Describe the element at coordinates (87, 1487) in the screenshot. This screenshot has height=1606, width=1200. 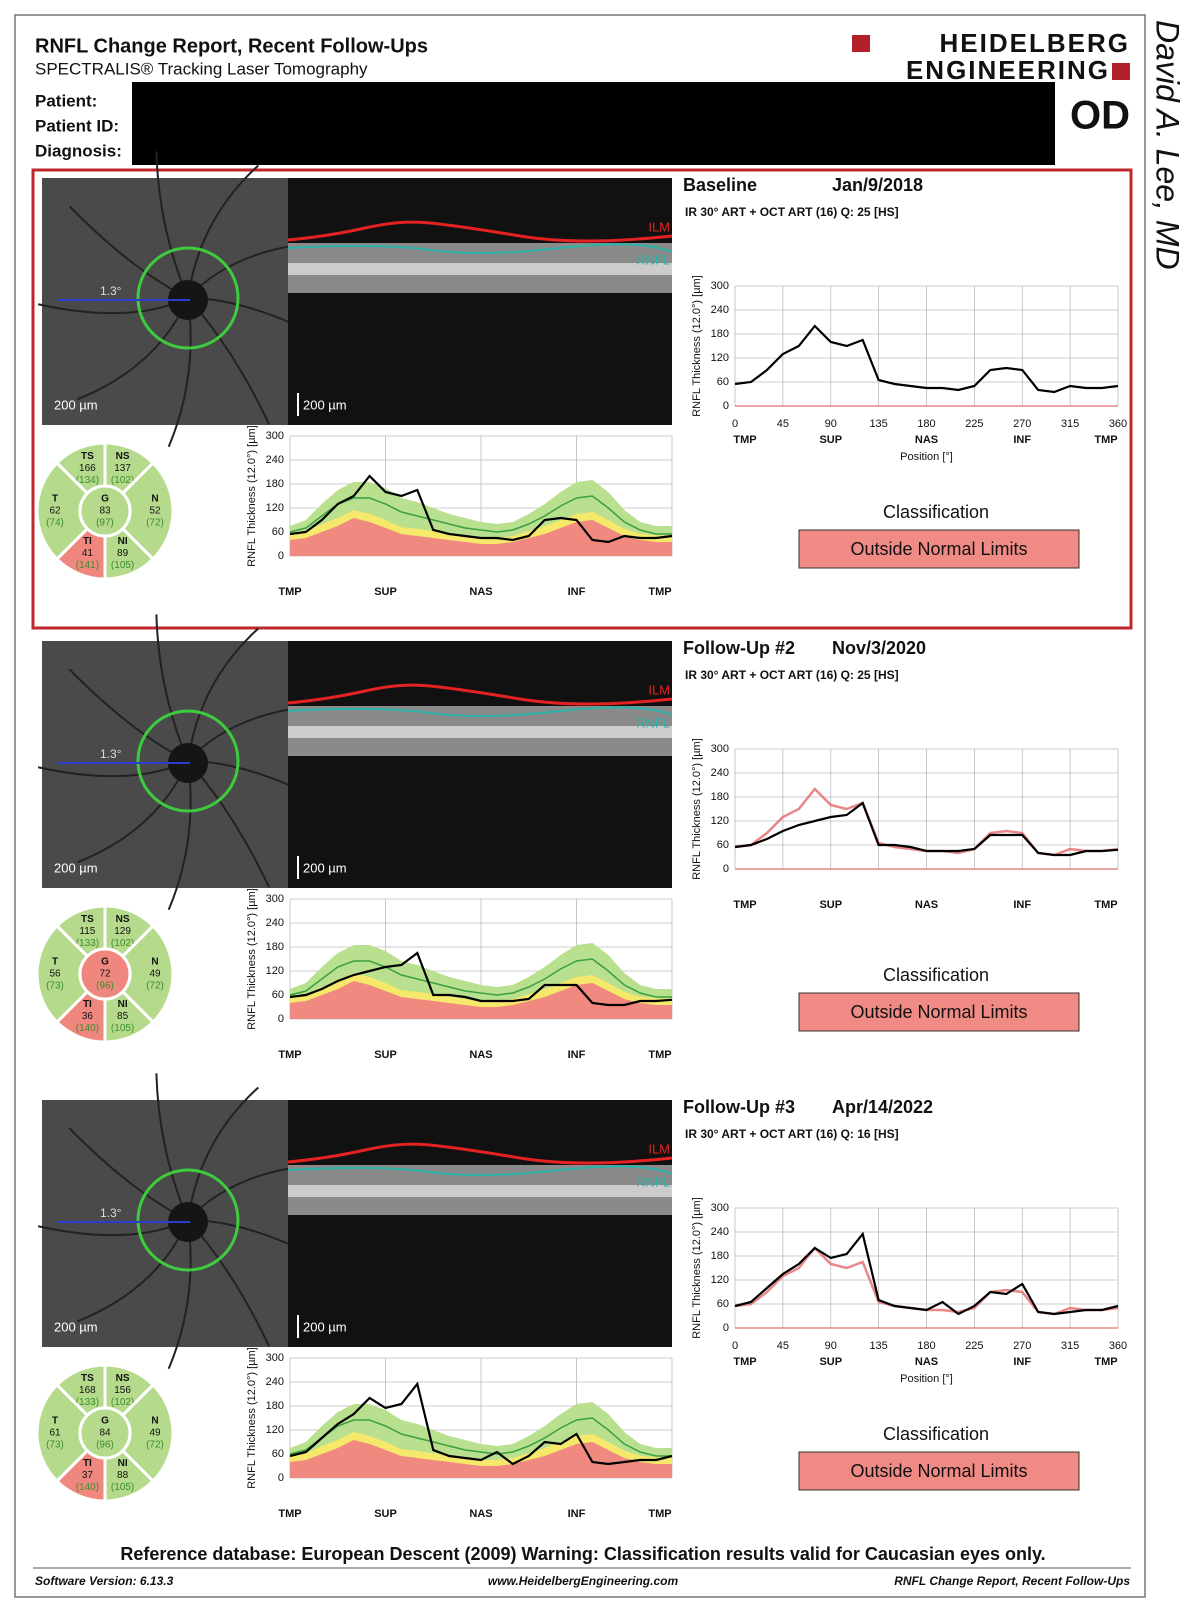
I see `sector-normal: (140)` at that location.